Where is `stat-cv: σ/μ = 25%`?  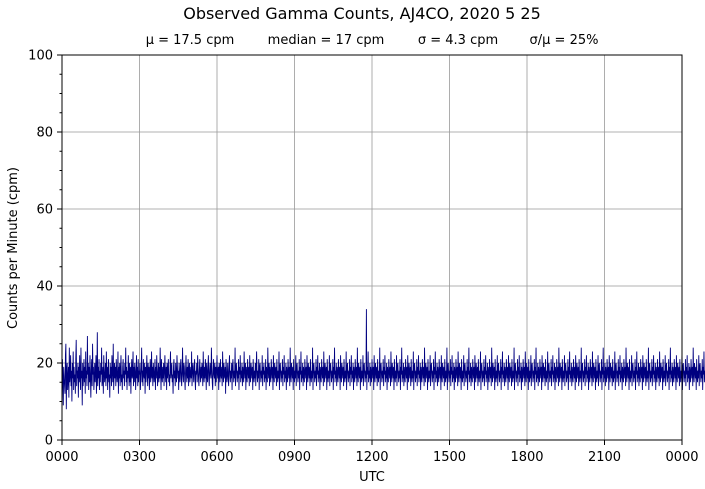 stat-cv: σ/μ = 25% is located at coordinates (564, 40).